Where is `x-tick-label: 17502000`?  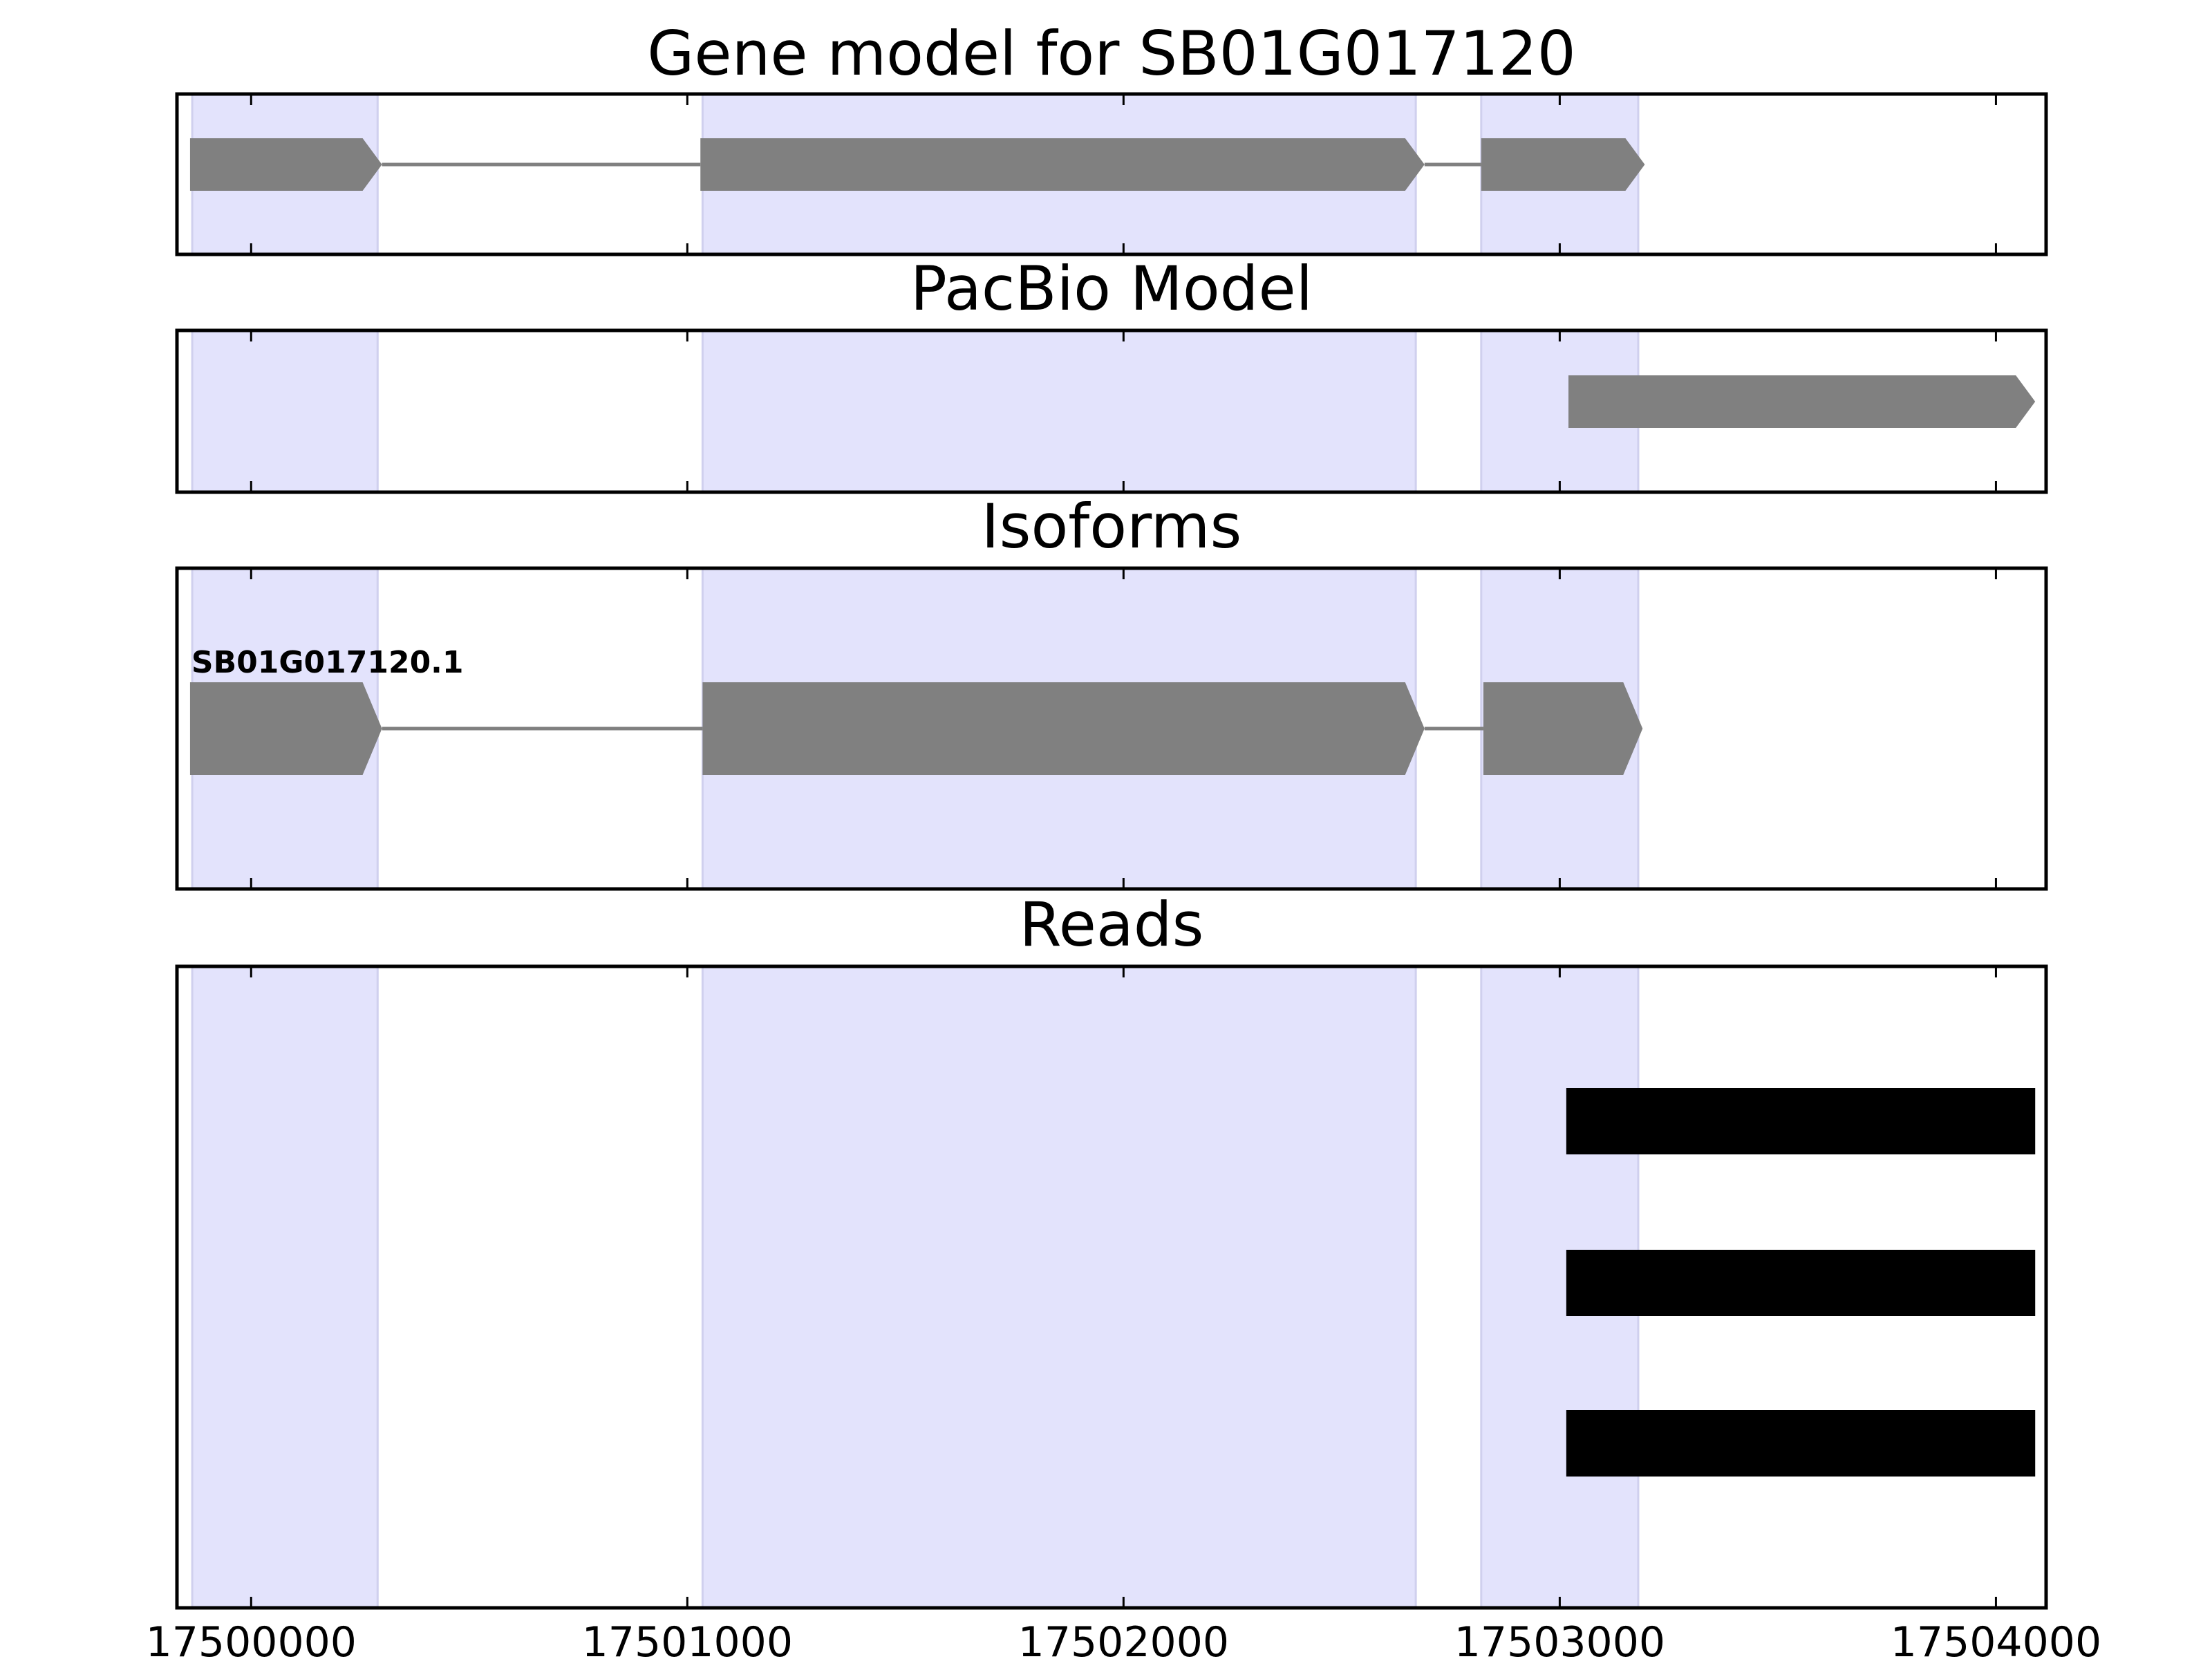 x-tick-label: 17502000 is located at coordinates (1124, 1638).